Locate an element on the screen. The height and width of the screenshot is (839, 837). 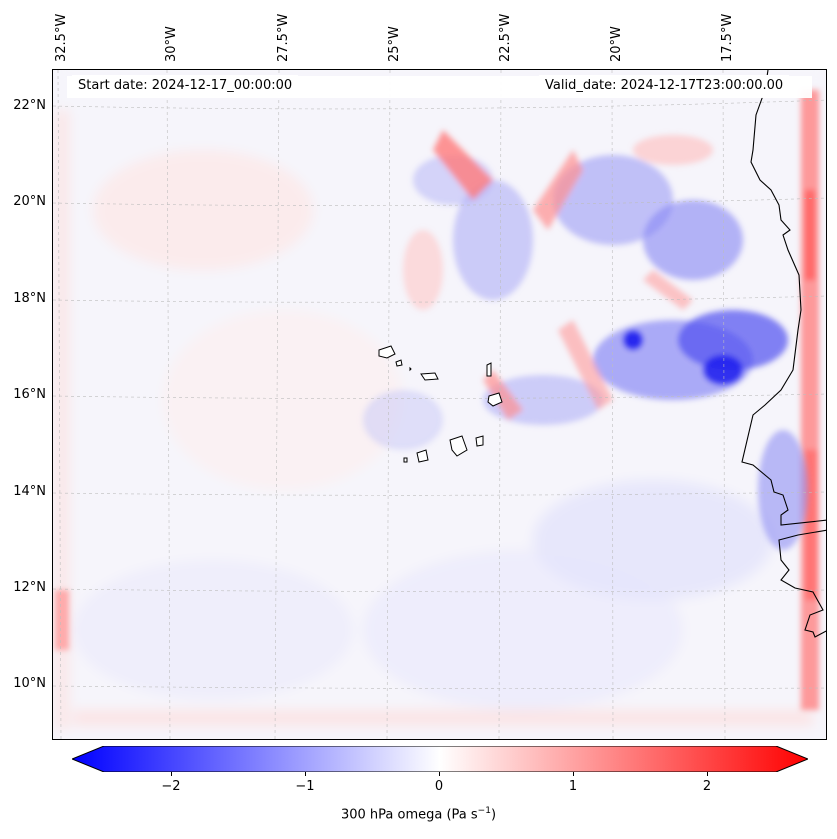
colorbar-tick-label: −1 is located at coordinates (305, 786).